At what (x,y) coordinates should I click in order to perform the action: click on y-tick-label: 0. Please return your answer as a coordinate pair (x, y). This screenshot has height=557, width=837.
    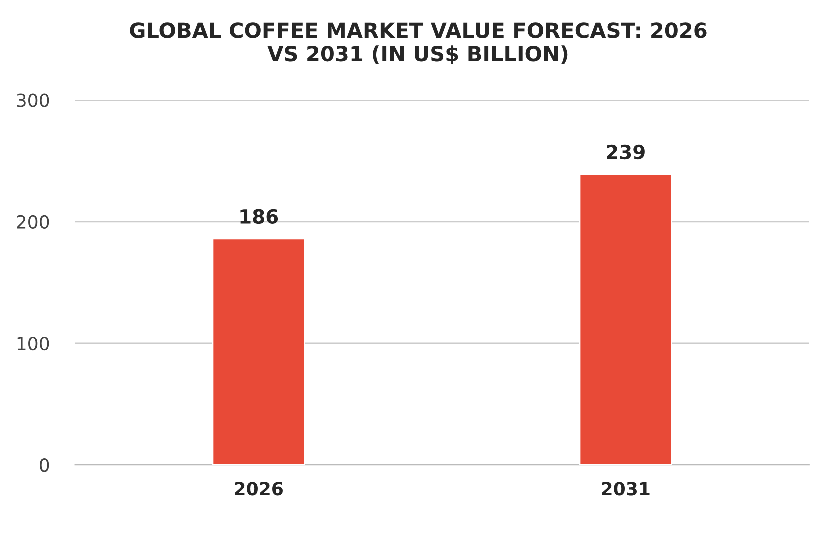
    Looking at the image, I should click on (45, 465).